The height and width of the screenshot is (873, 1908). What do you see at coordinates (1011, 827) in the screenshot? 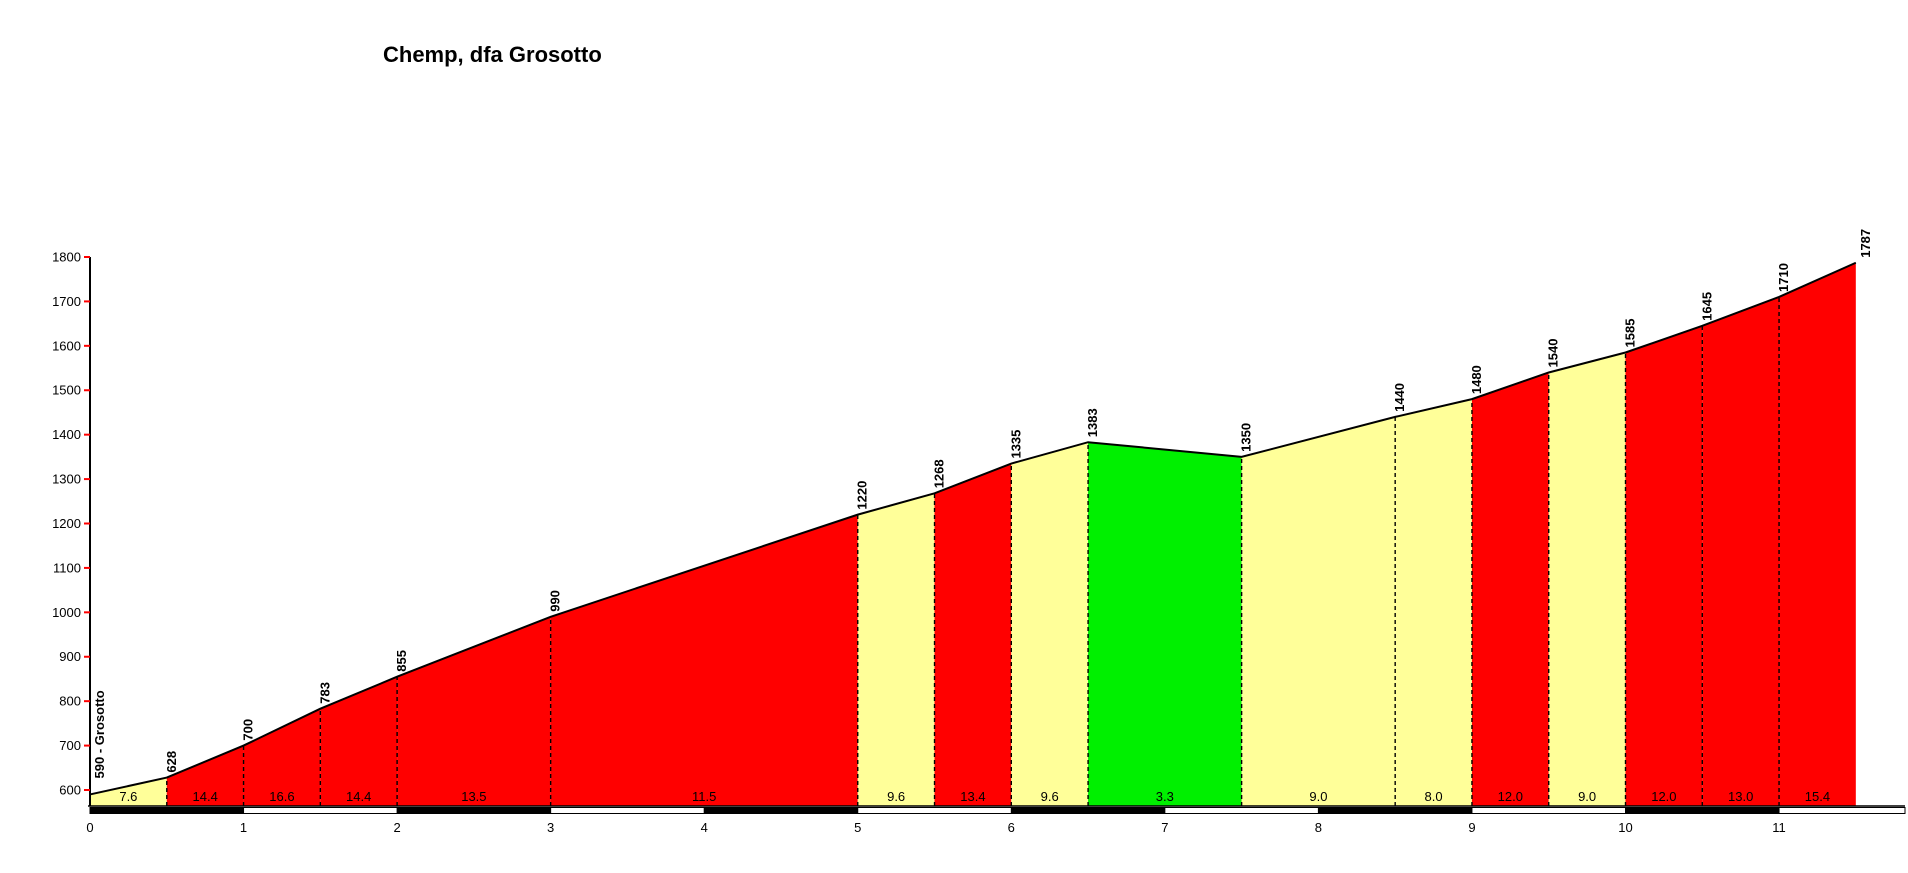
I see `x-axis-label: 6` at bounding box center [1011, 827].